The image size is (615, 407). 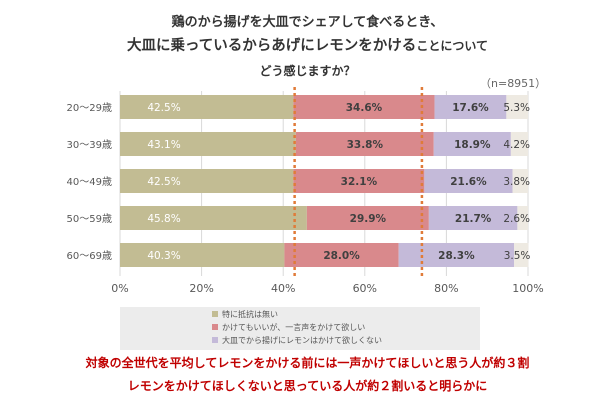 I want to click on chart-title-line3: どう感じますか？, so click(x=307, y=71).